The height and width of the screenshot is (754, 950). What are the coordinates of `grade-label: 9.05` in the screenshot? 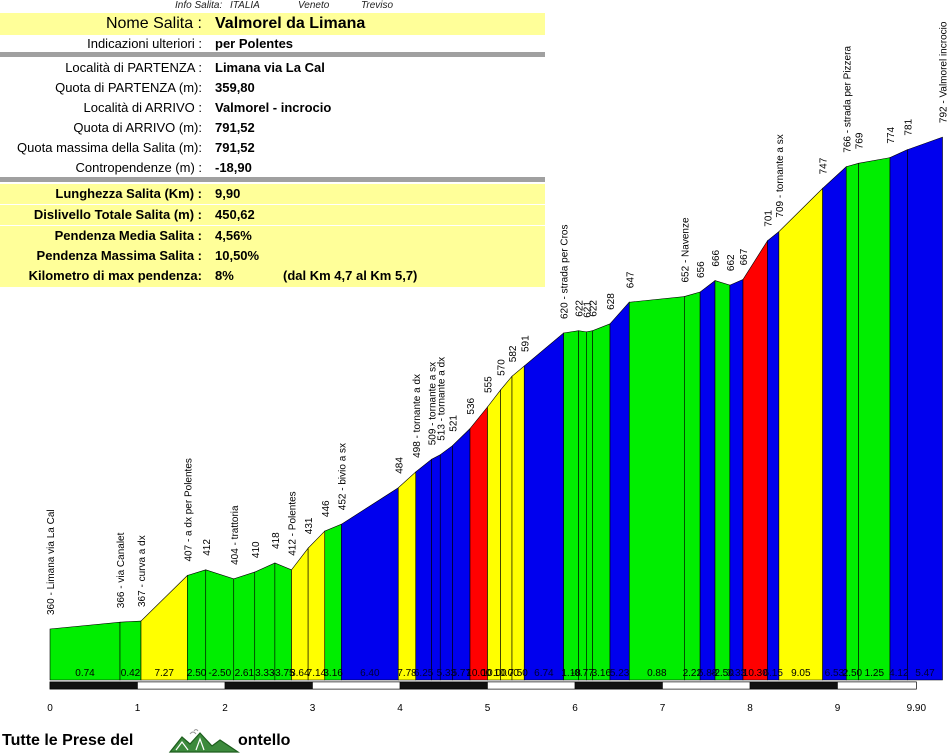 It's located at (801, 673).